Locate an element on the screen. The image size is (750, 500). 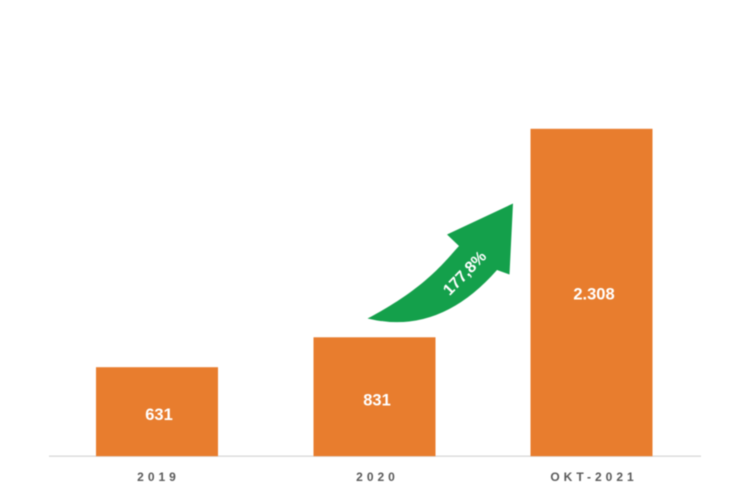
svg-text: 2019 is located at coordinates (158, 477).